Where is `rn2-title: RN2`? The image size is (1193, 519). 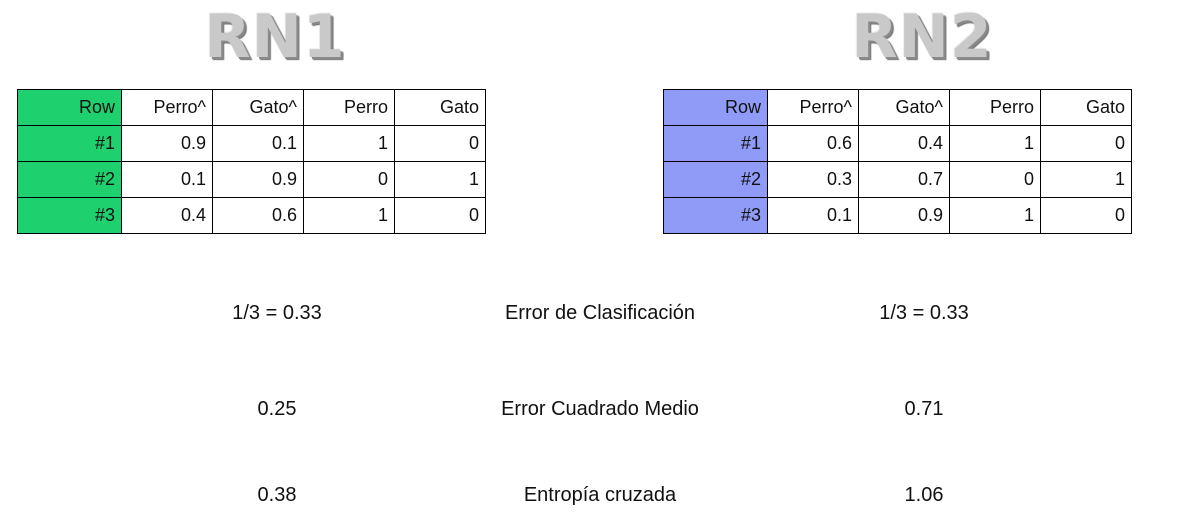 rn2-title: RN2 is located at coordinates (922, 37).